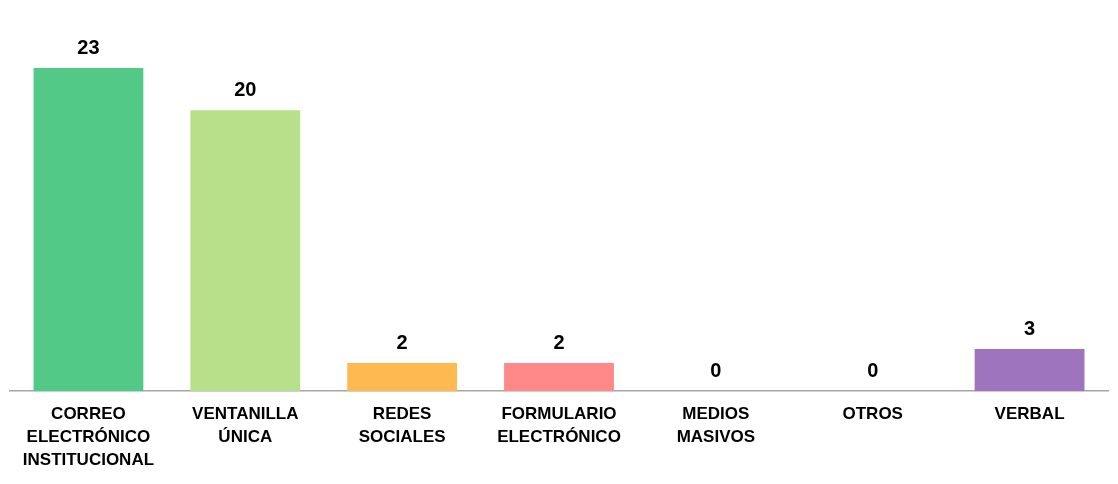 The height and width of the screenshot is (484, 1118). I want to click on x-tick-label: VERBAL, so click(1029, 414).